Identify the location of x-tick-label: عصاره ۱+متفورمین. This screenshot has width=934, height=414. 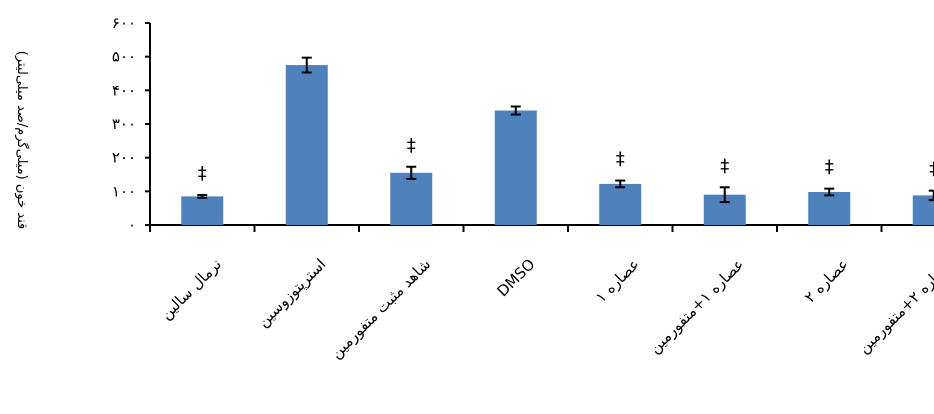
(697, 306).